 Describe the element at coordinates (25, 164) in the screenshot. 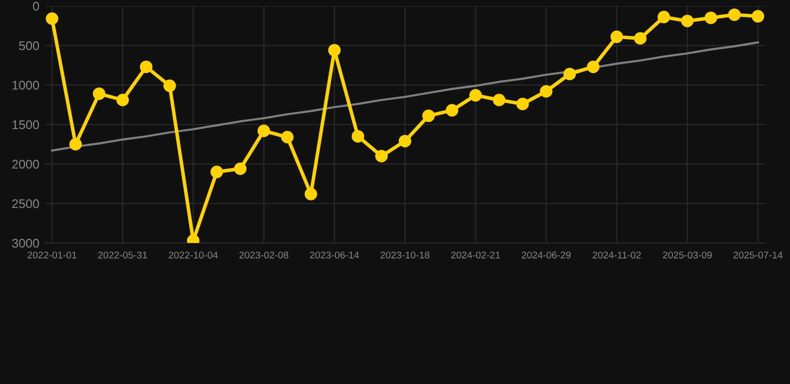

I see `y-tick-label: 2000` at that location.